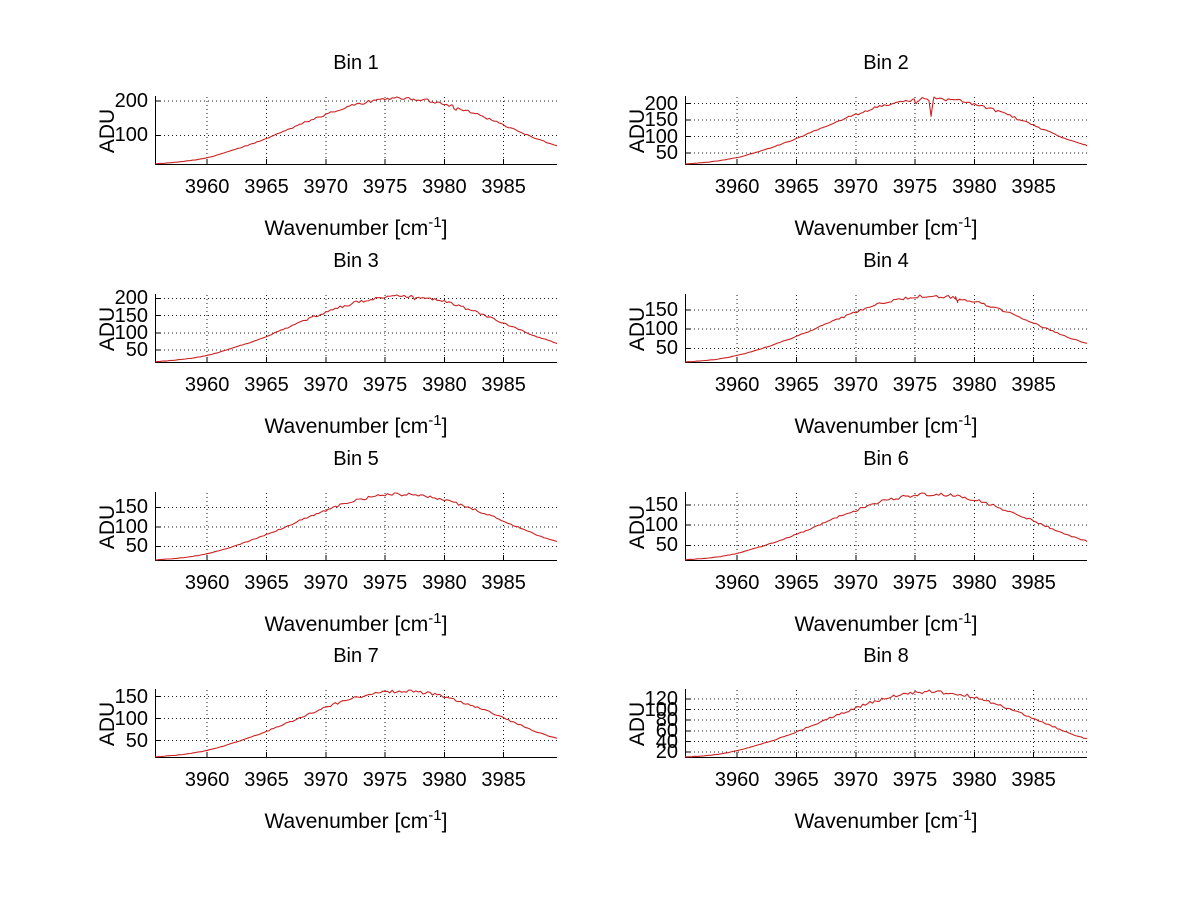  Describe the element at coordinates (666, 752) in the screenshot. I see `y-tick-label: 20` at that location.